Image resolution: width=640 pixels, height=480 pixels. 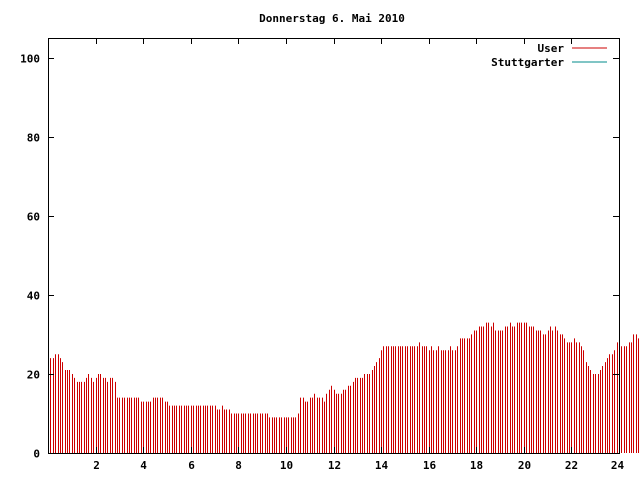 I want to click on y-tick-label: 80, so click(x=33, y=138).